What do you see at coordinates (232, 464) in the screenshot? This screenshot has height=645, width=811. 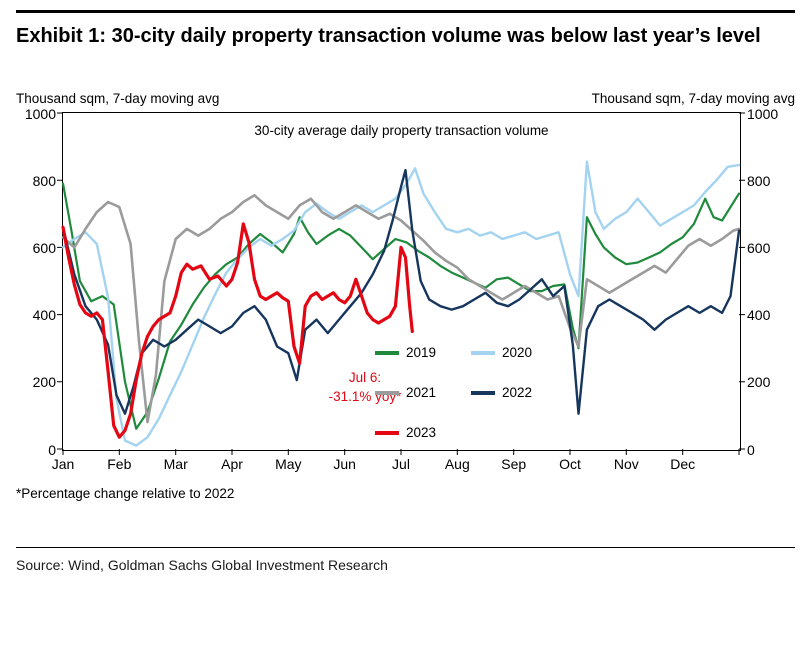 I see `x-tick-Apr: Apr` at bounding box center [232, 464].